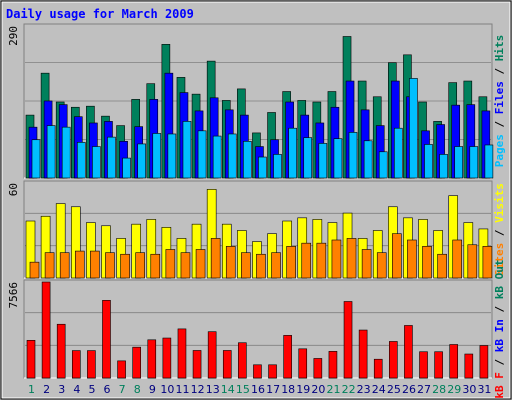  What do you see at coordinates (499, 335) in the screenshot?
I see `legend-item-kbin: kB In` at bounding box center [499, 335].